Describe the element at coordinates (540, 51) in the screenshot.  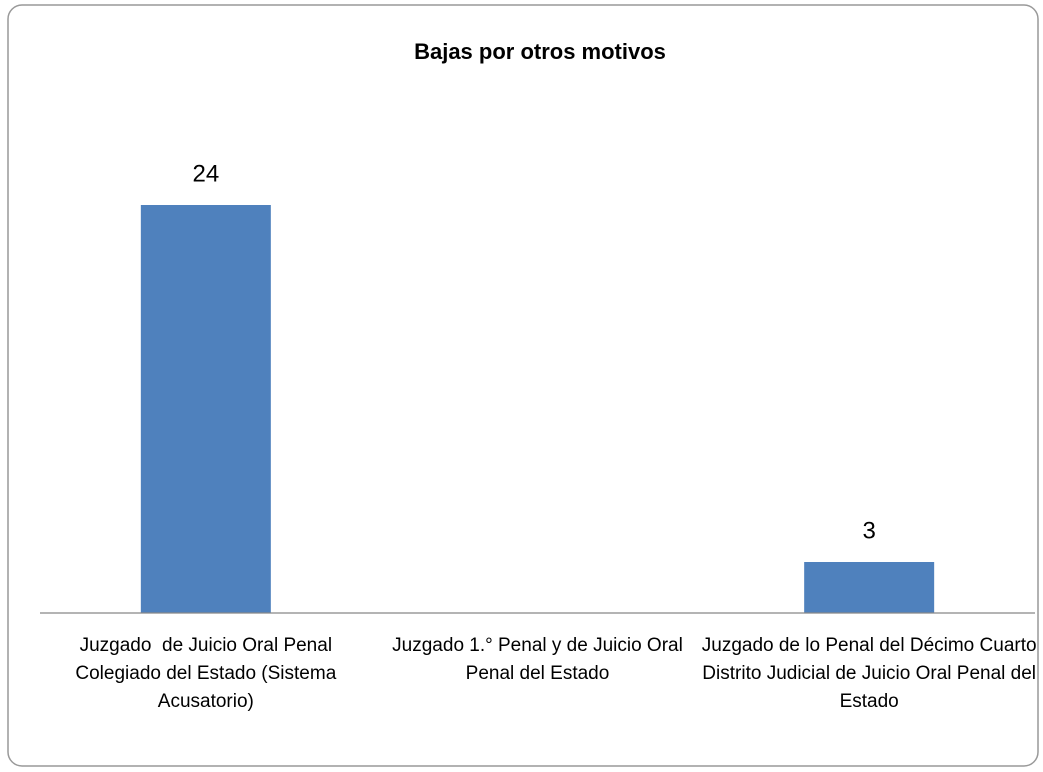
I see `chart-title: Bajas por otros motivos` at that location.